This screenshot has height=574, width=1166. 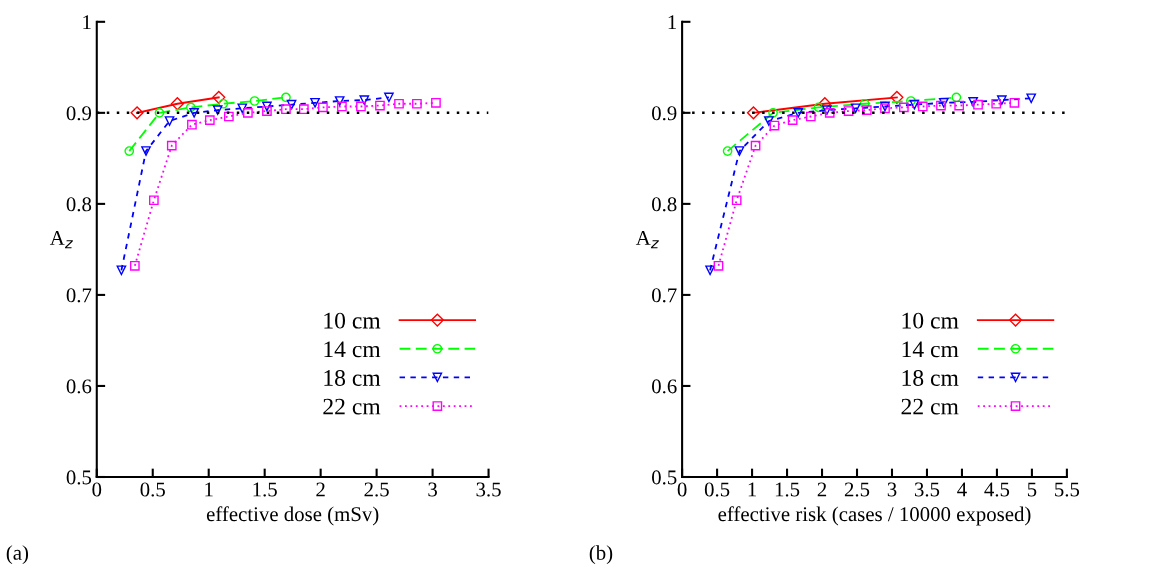 What do you see at coordinates (376, 489) in the screenshot?
I see `x-tick-label: 2.5` at bounding box center [376, 489].